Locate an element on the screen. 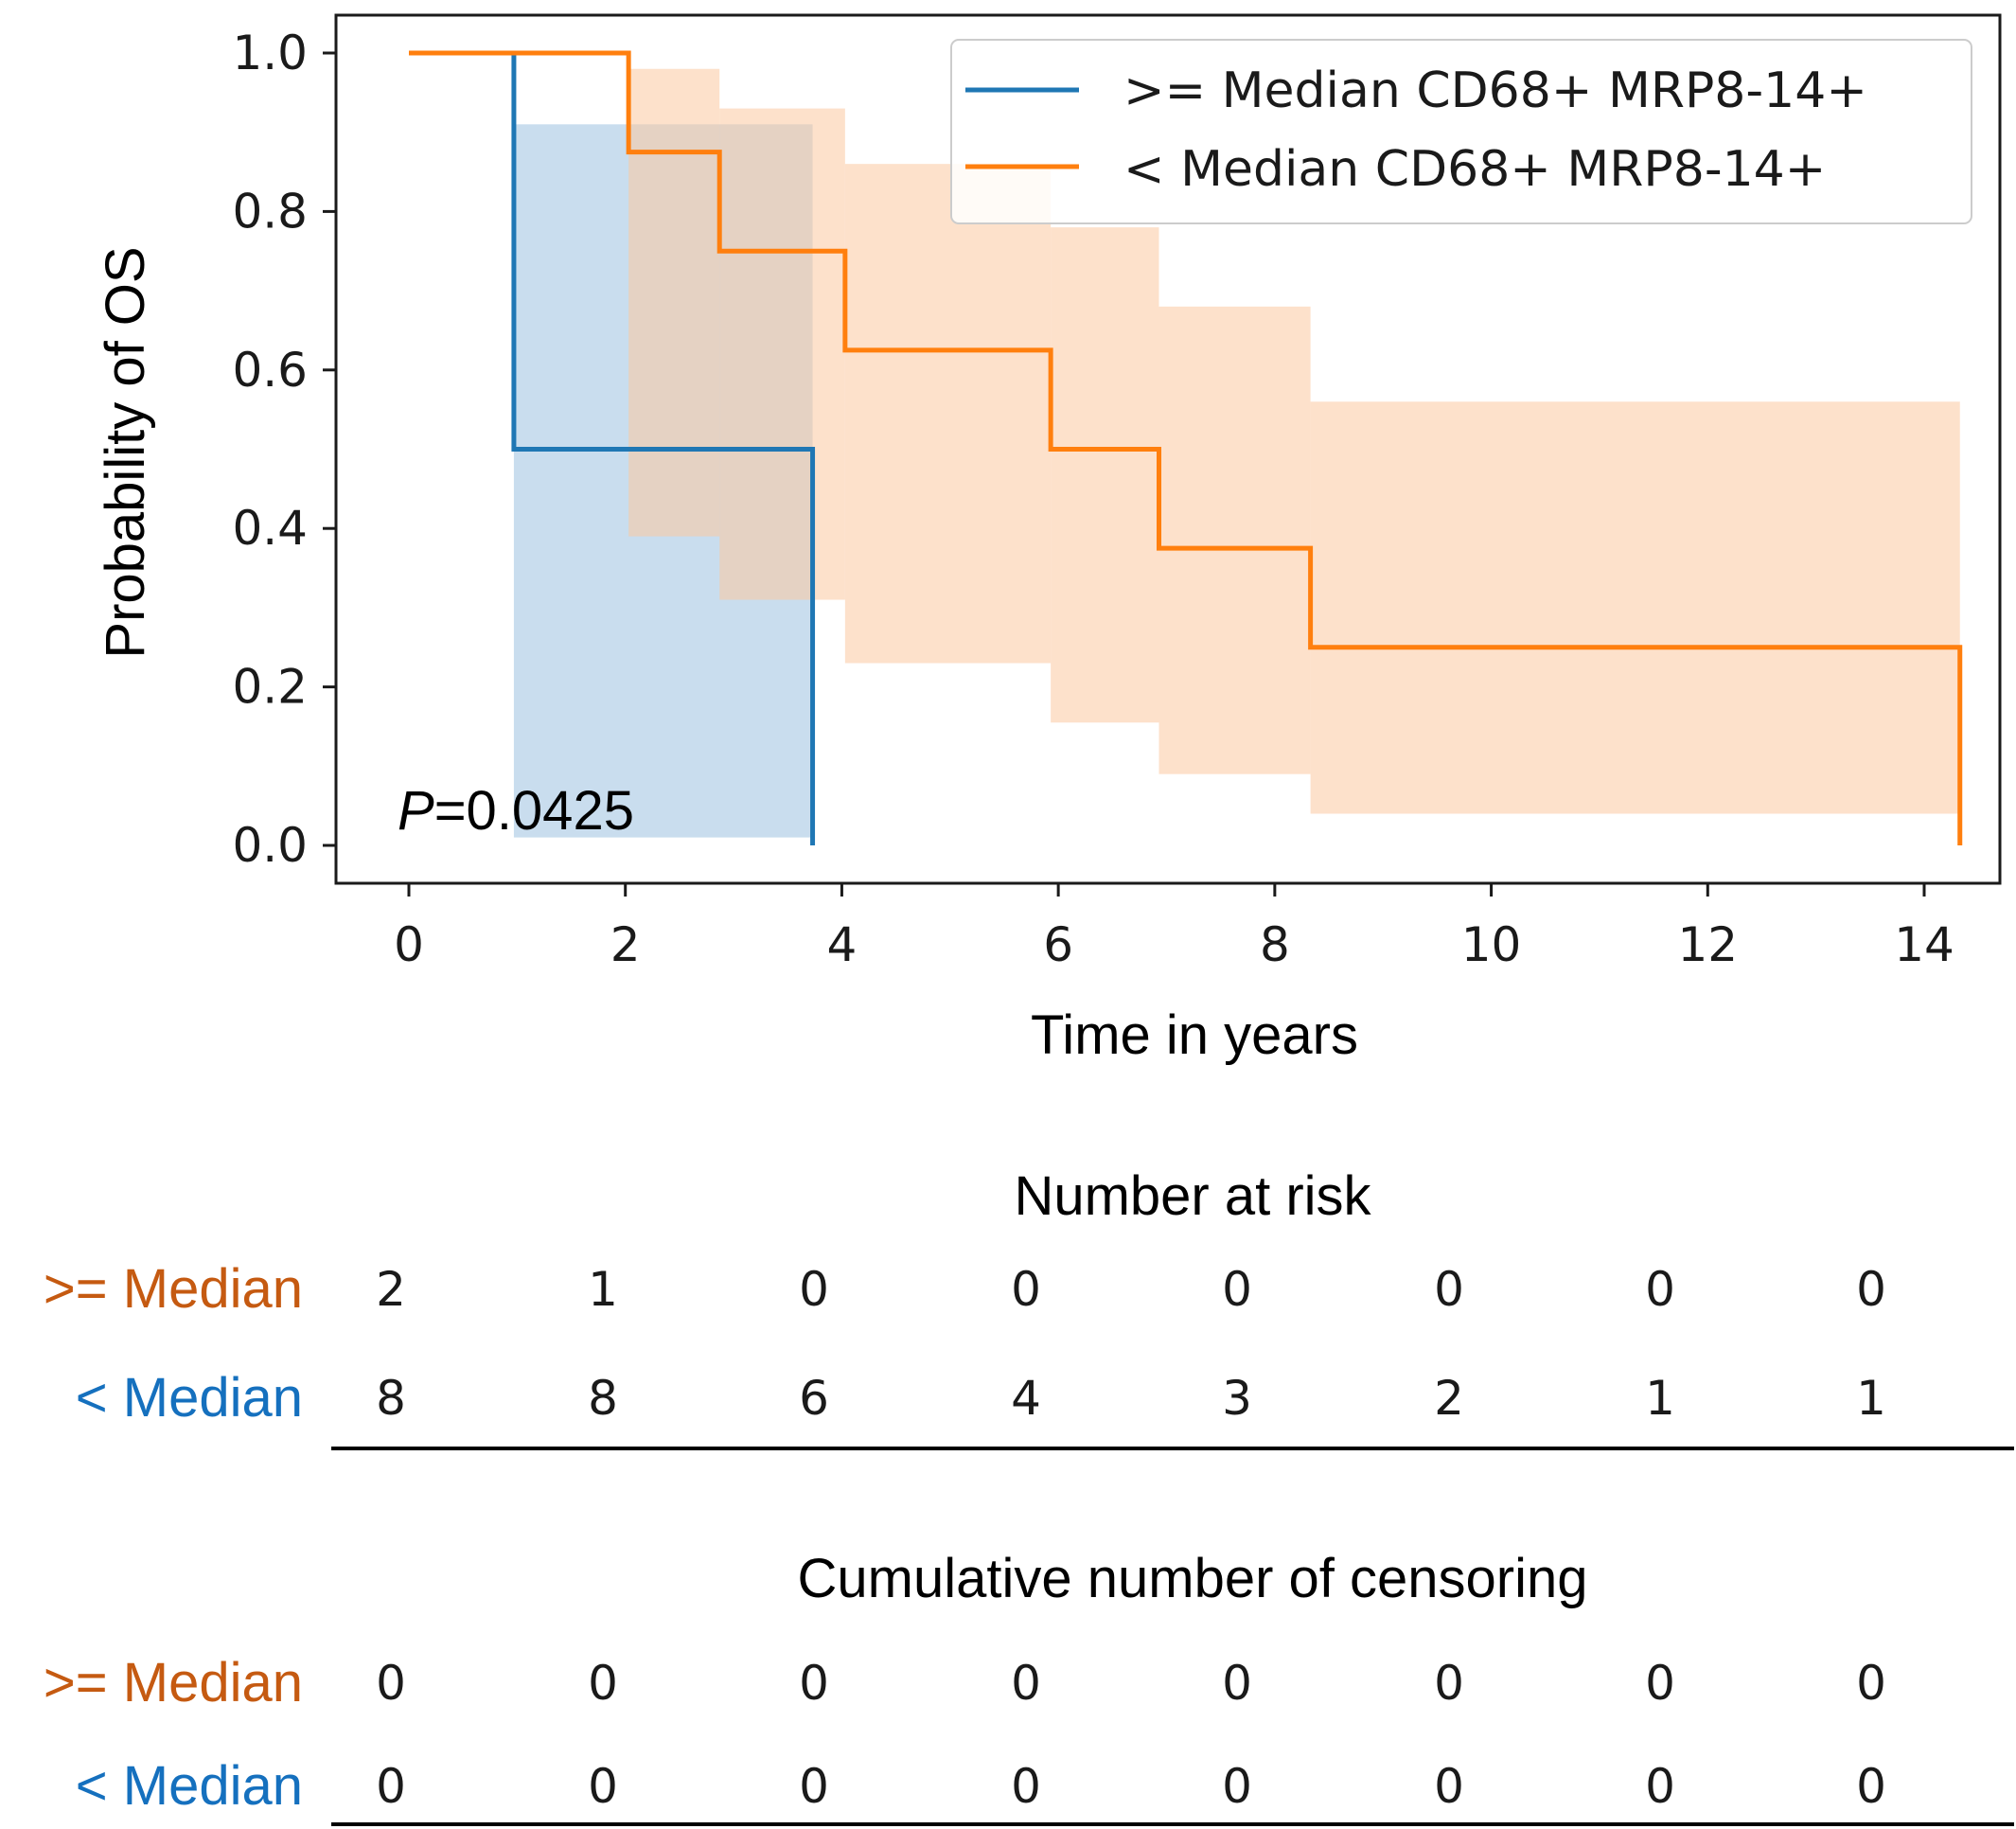 The image size is (2016, 1829). x-tick-label-4: 4 is located at coordinates (842, 944).